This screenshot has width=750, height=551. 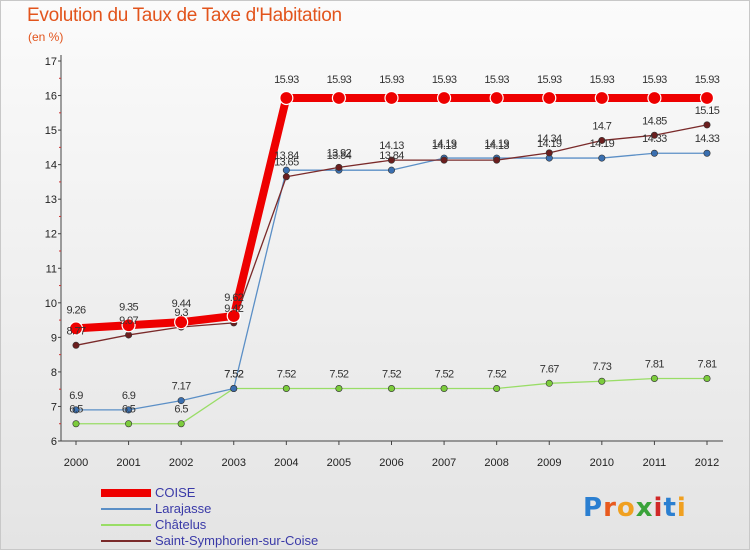 I want to click on data-label: 6.9, so click(x=129, y=396).